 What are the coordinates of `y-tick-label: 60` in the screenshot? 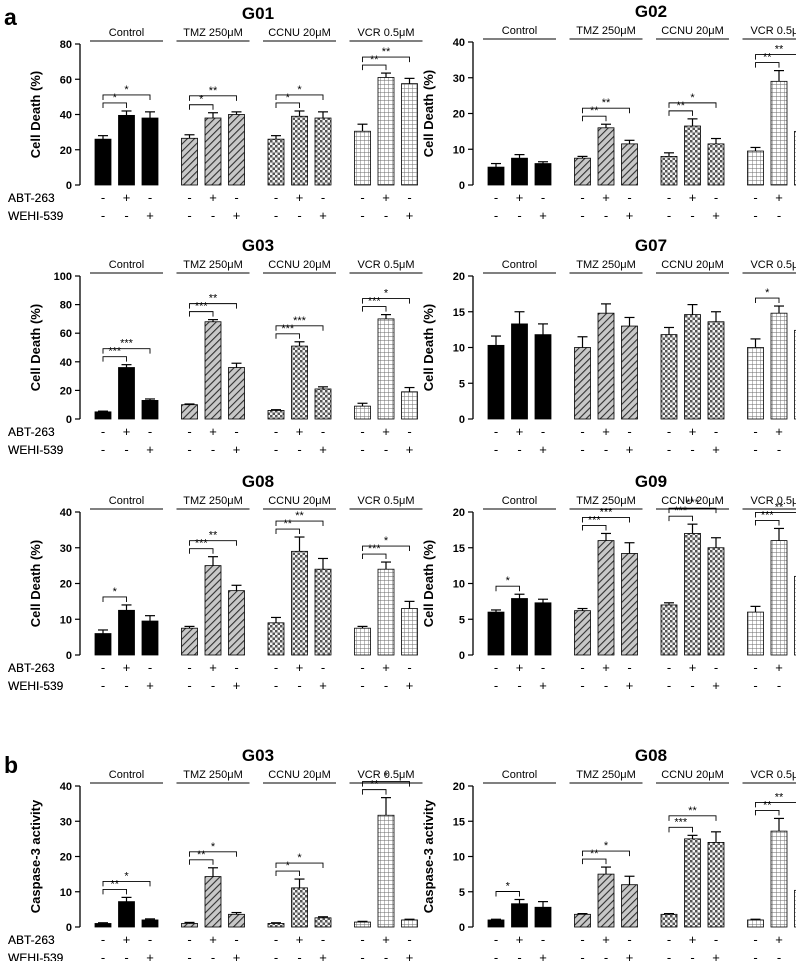 It's located at (66, 334).